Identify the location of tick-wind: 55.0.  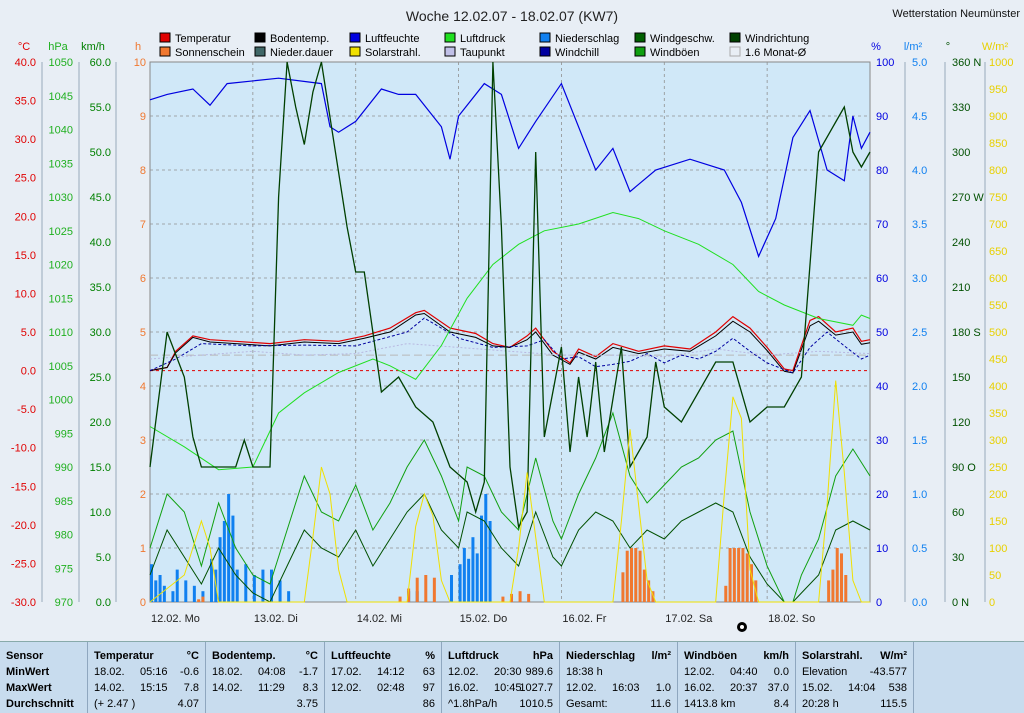
(100, 108).